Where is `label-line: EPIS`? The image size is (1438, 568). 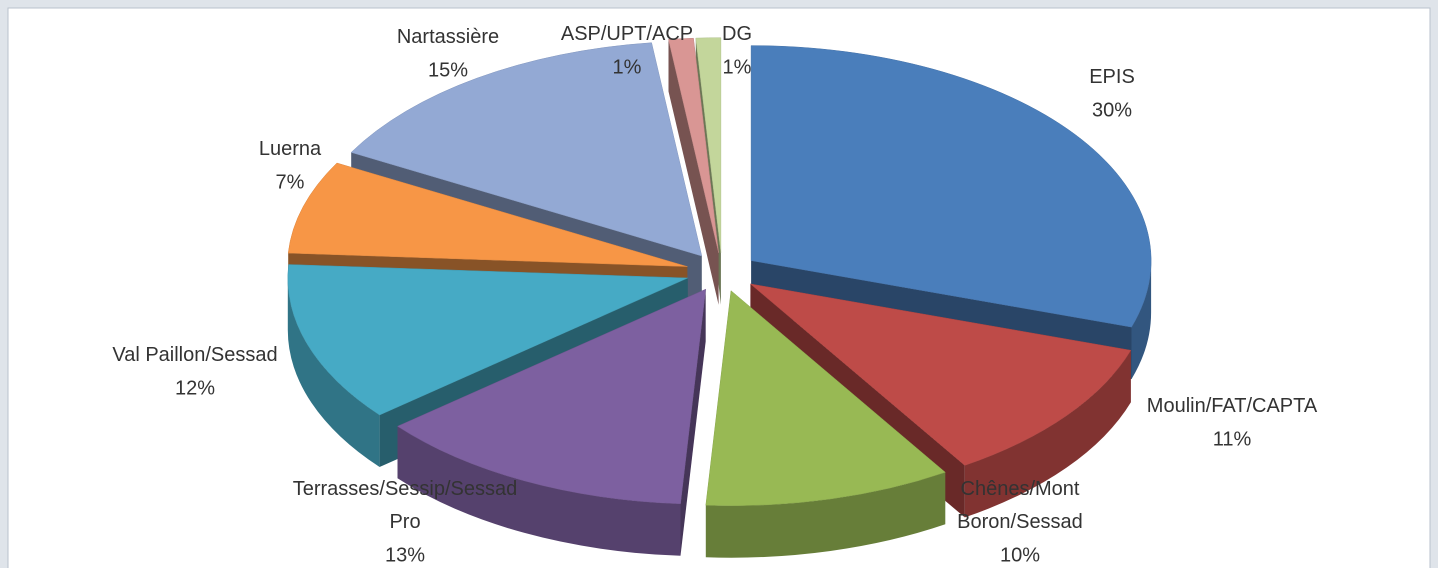
label-line: EPIS is located at coordinates (1112, 77).